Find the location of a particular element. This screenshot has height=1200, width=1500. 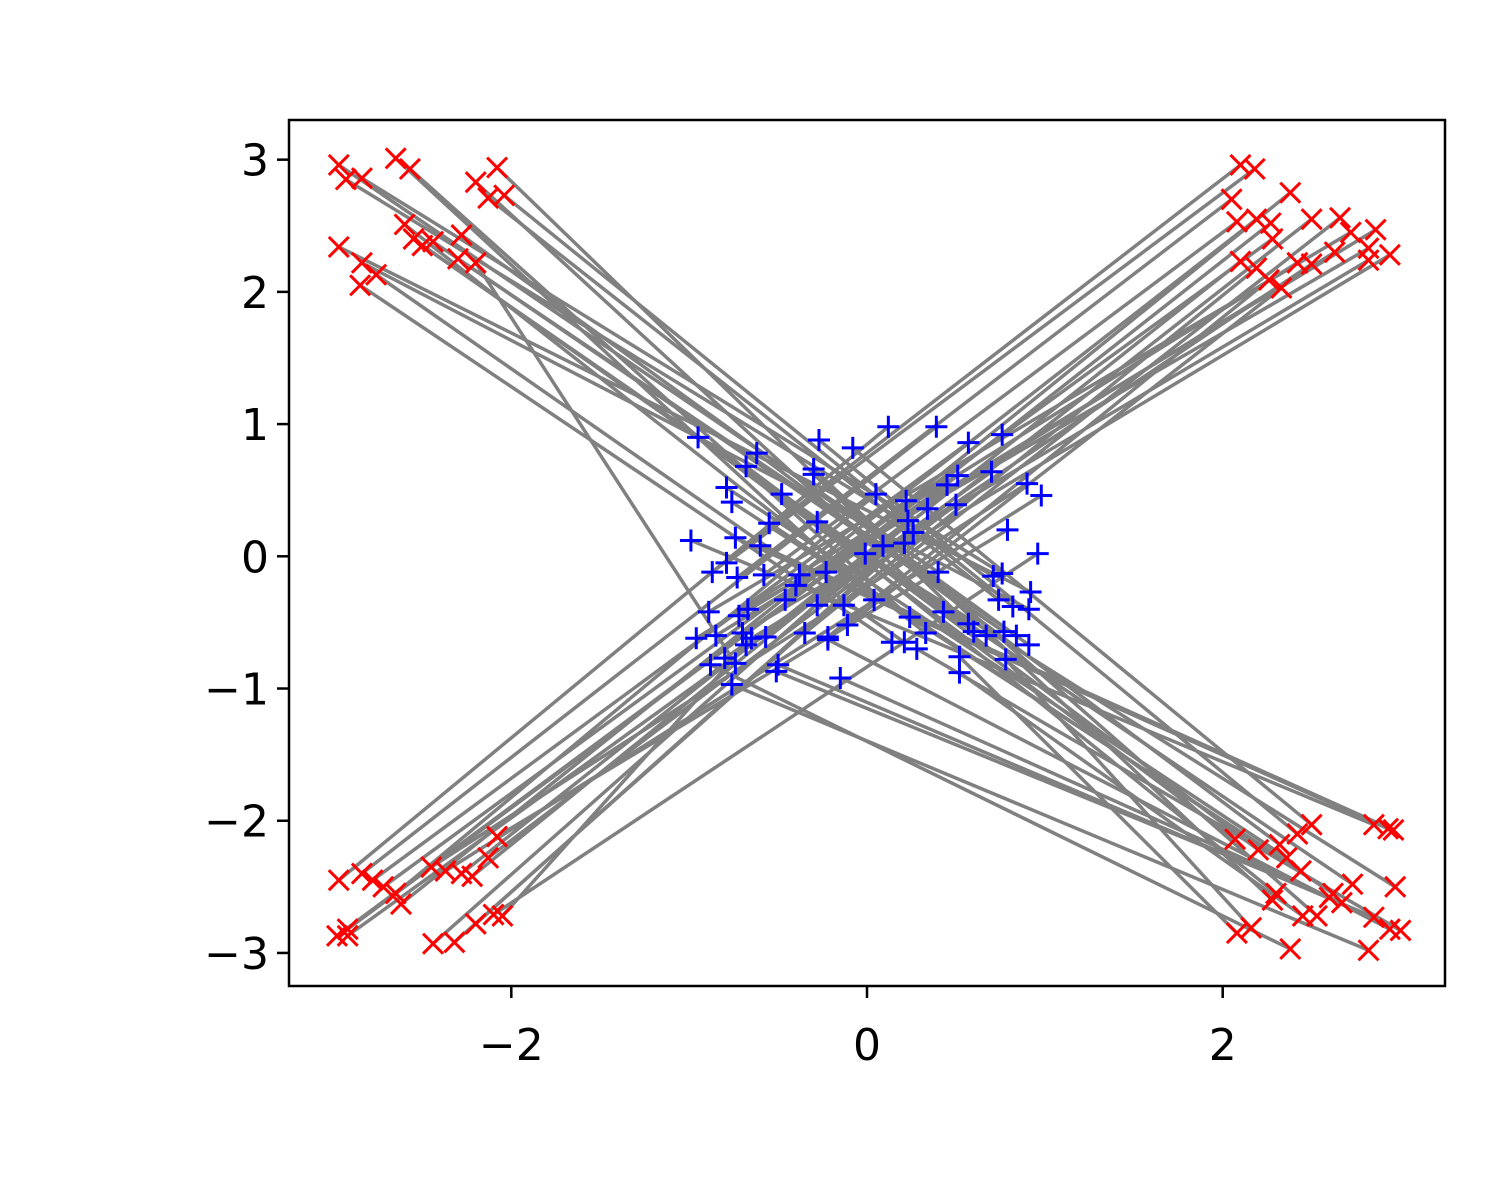

x-axis: −2 0 2 is located at coordinates (858, 1028).